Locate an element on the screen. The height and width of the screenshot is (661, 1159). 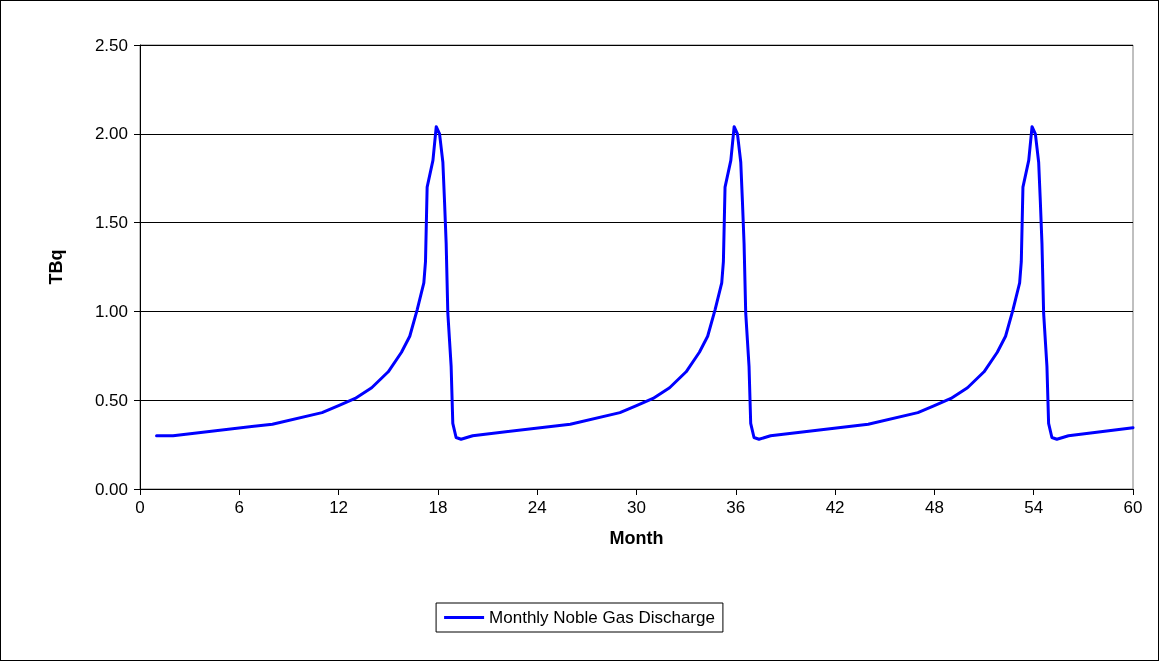
y-tick-label: 0.00 is located at coordinates (111, 489).